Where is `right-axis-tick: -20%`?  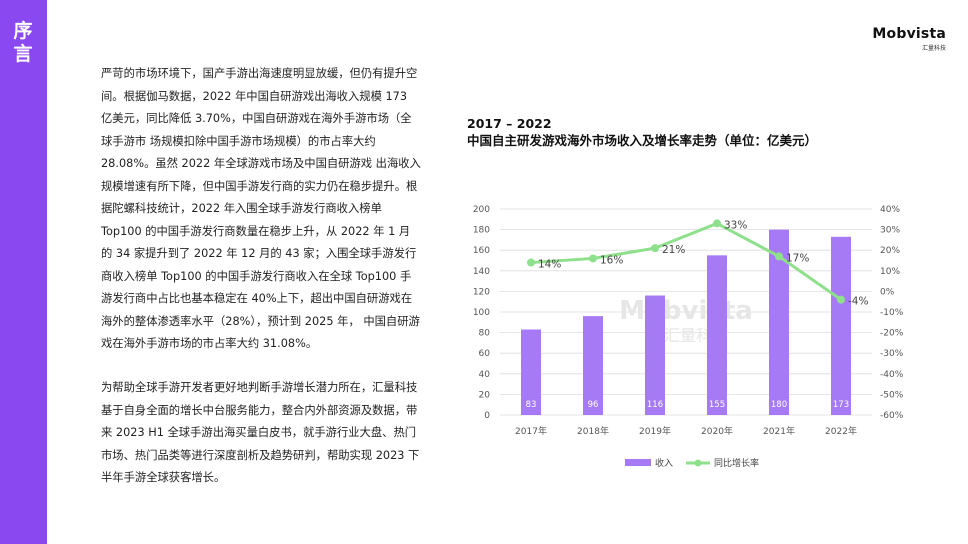 right-axis-tick: -20% is located at coordinates (892, 334).